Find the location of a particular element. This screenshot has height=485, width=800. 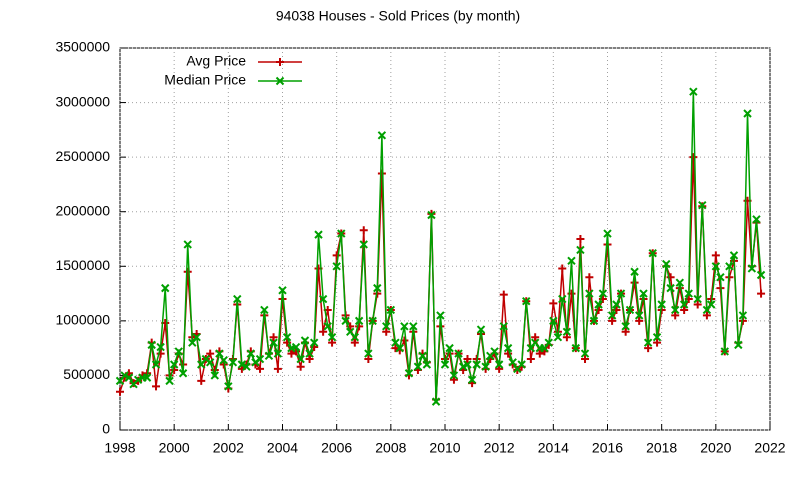

x-tick-label: 1998 is located at coordinates (119, 448).